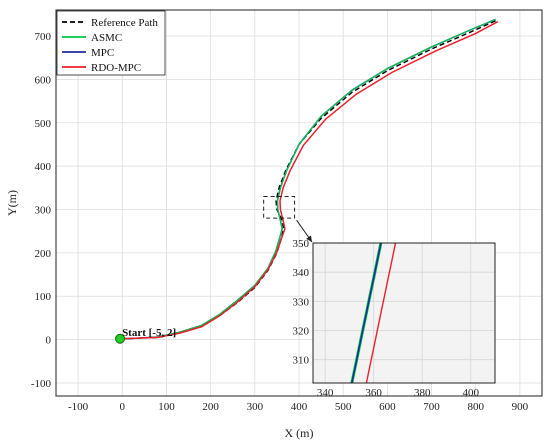 The image size is (550, 445). Describe the element at coordinates (210, 407) in the screenshot. I see `x-tick-label: 200` at that location.